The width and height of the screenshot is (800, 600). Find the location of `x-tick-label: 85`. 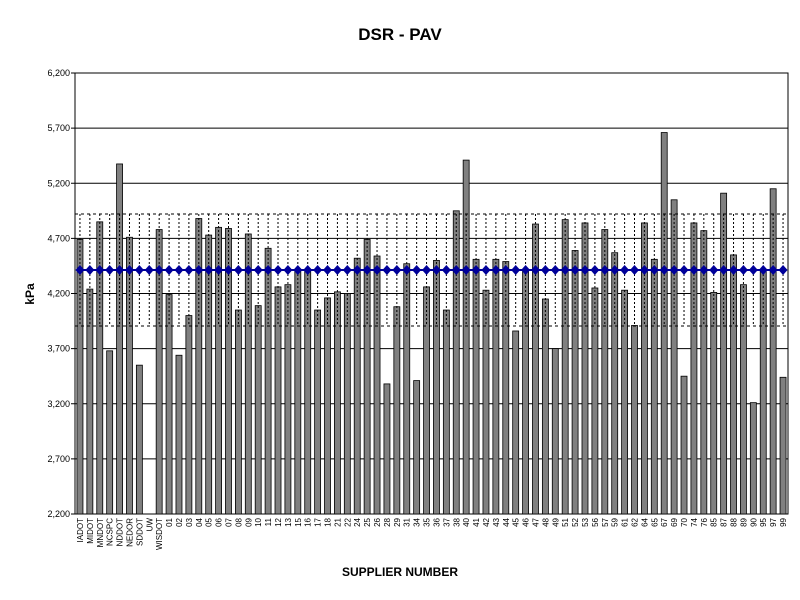

x-tick-label: 85 is located at coordinates (714, 521).